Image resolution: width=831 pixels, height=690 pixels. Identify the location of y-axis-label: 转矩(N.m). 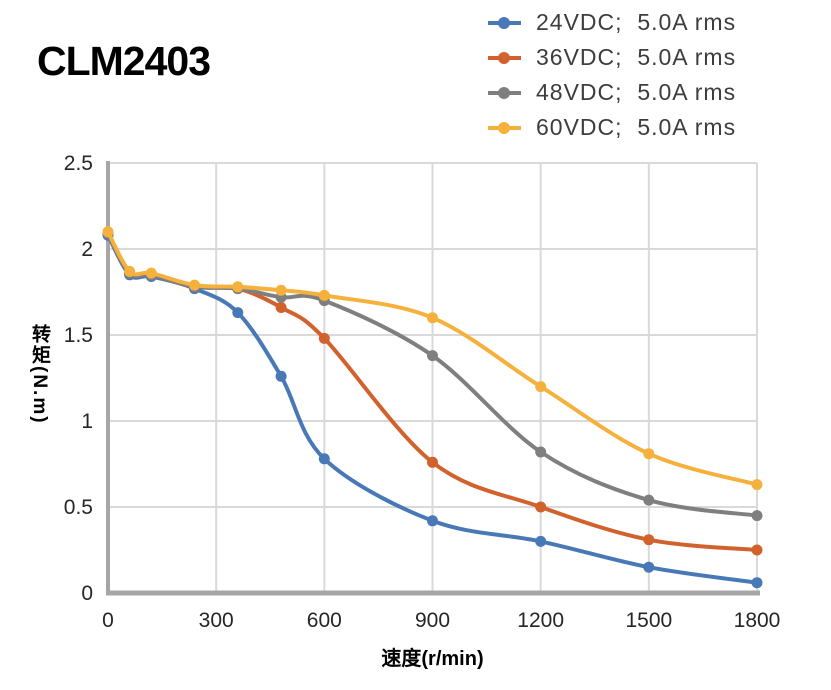
(39, 374).